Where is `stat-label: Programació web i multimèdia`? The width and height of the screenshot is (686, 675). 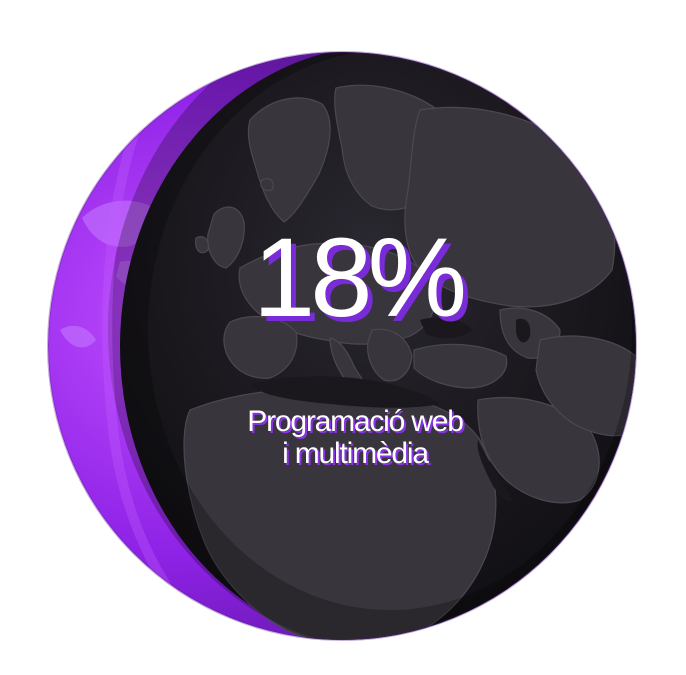
stat-label: Programació web i multimèdia is located at coordinates (343, 438).